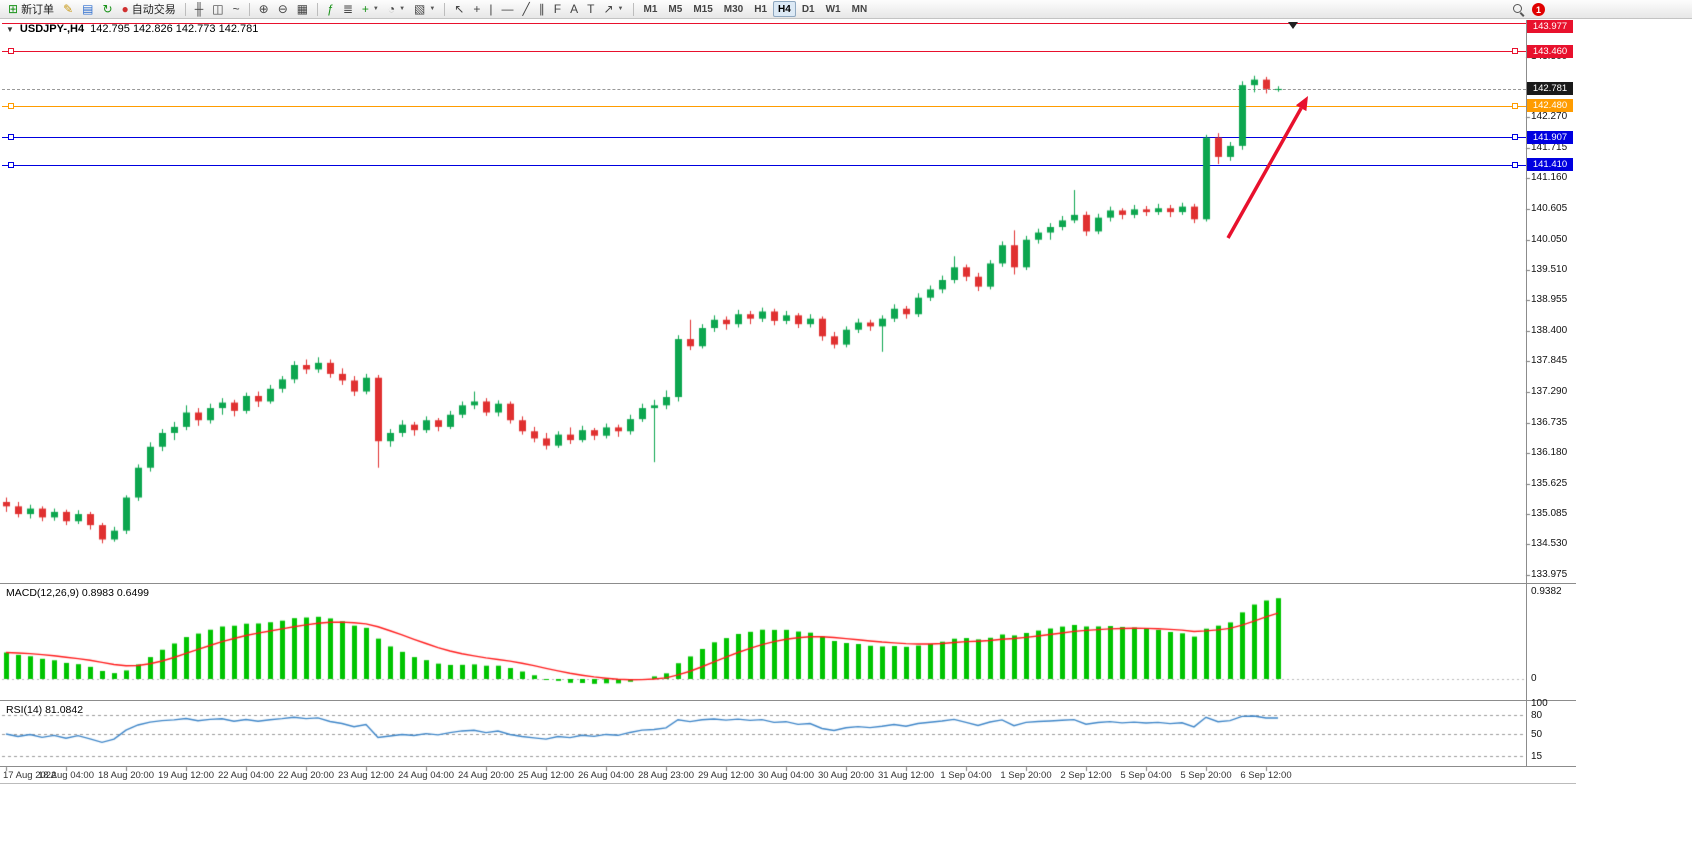 Image resolution: width=1692 pixels, height=844 pixels. Describe the element at coordinates (966, 775) in the screenshot. I see `time-tick-label: 1 Sep 04:00` at that location.